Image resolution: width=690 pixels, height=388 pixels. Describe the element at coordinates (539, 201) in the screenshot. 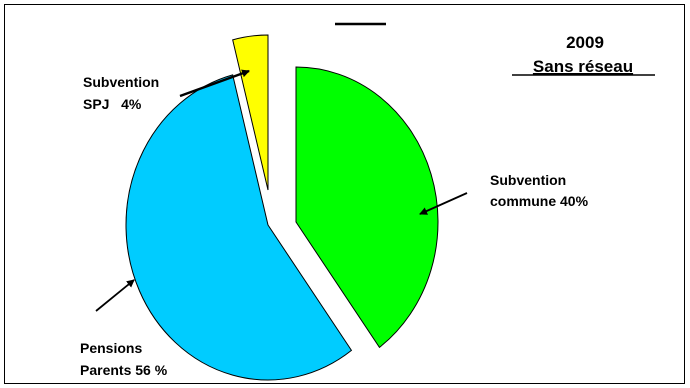

I see `slice-label-commune-line2: commune 40%` at that location.